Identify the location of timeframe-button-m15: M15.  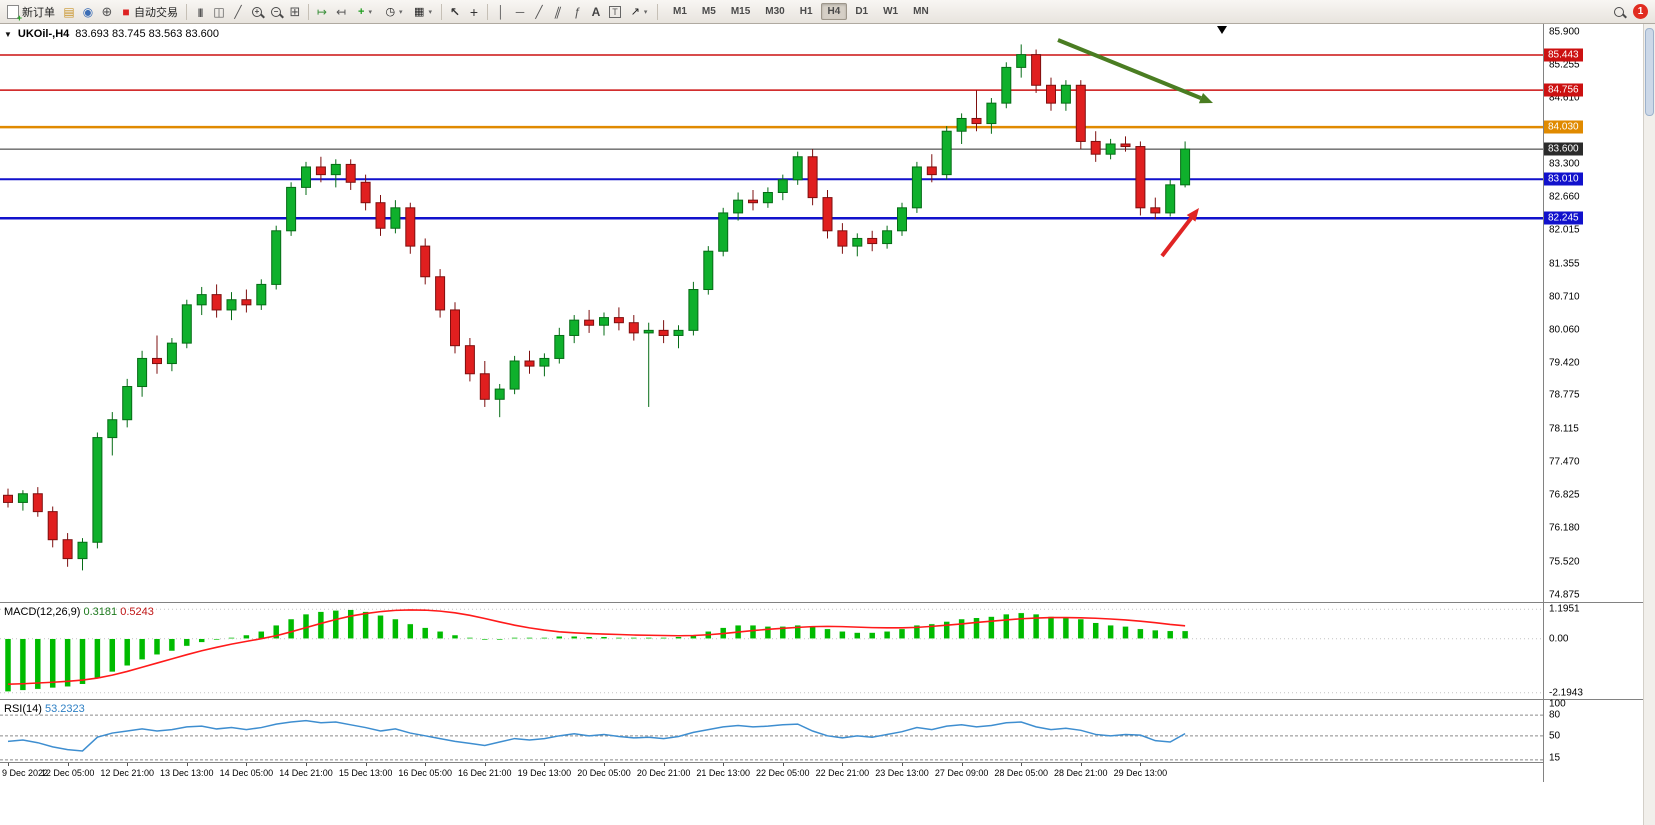
(740, 11).